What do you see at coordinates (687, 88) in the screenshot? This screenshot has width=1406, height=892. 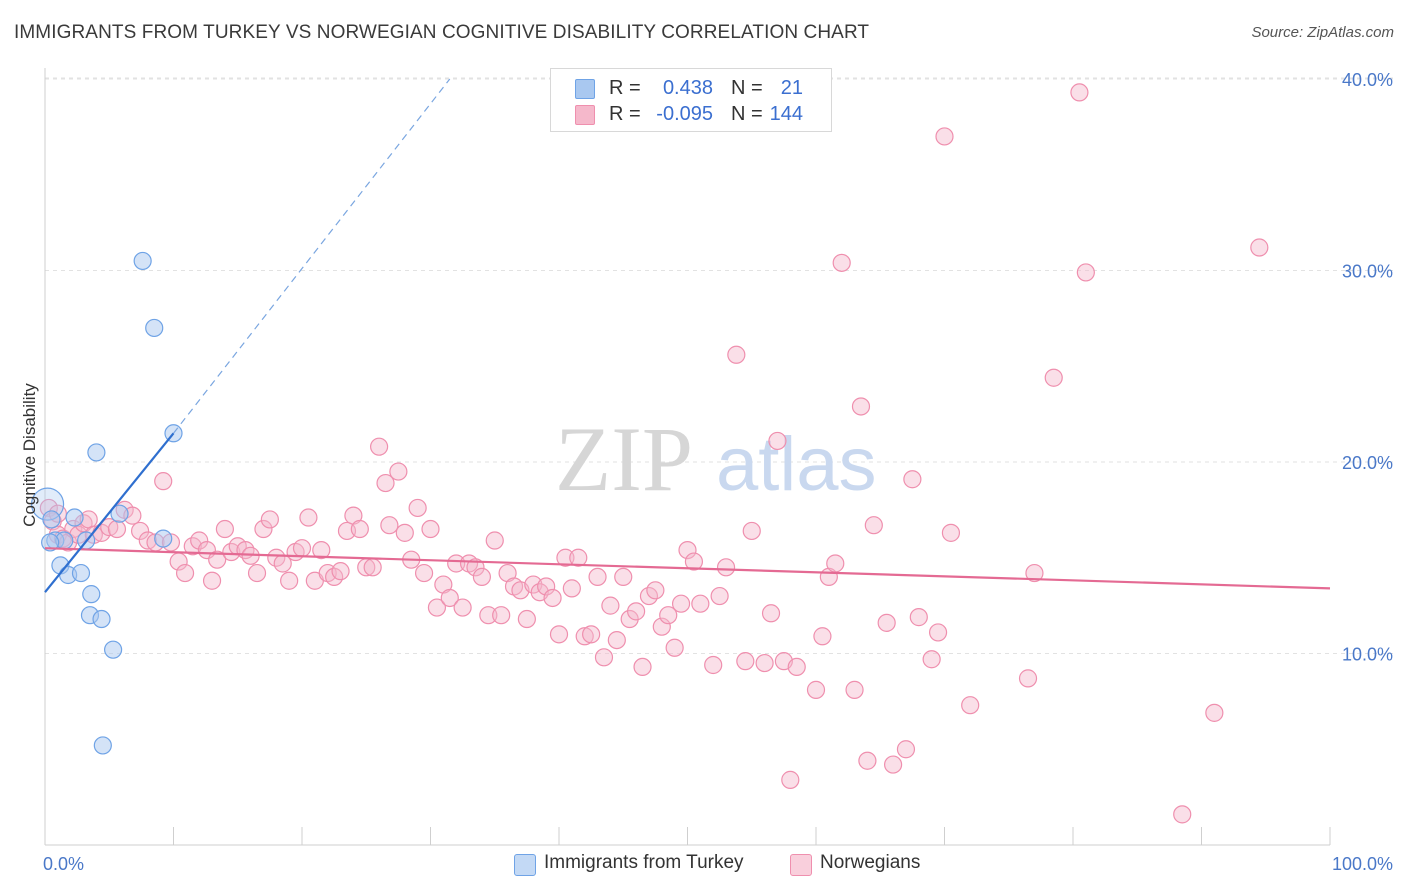 I see `legend-r-value: 0.438` at bounding box center [687, 88].